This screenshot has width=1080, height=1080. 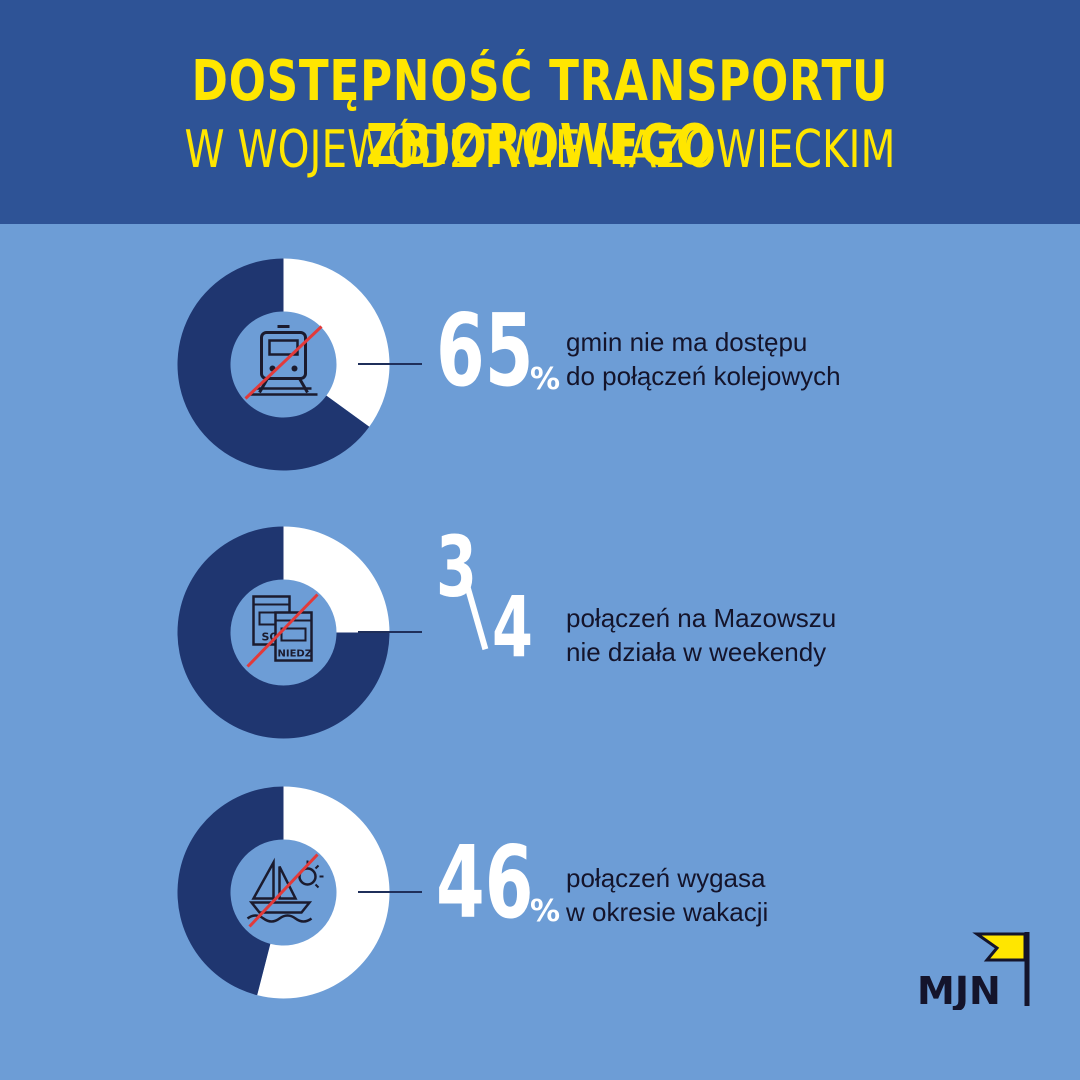 I want to click on title-line-1: DOSTĘPNOŚĆ TRANSPORTU ZBIOROWEGO, so click(x=540, y=113).